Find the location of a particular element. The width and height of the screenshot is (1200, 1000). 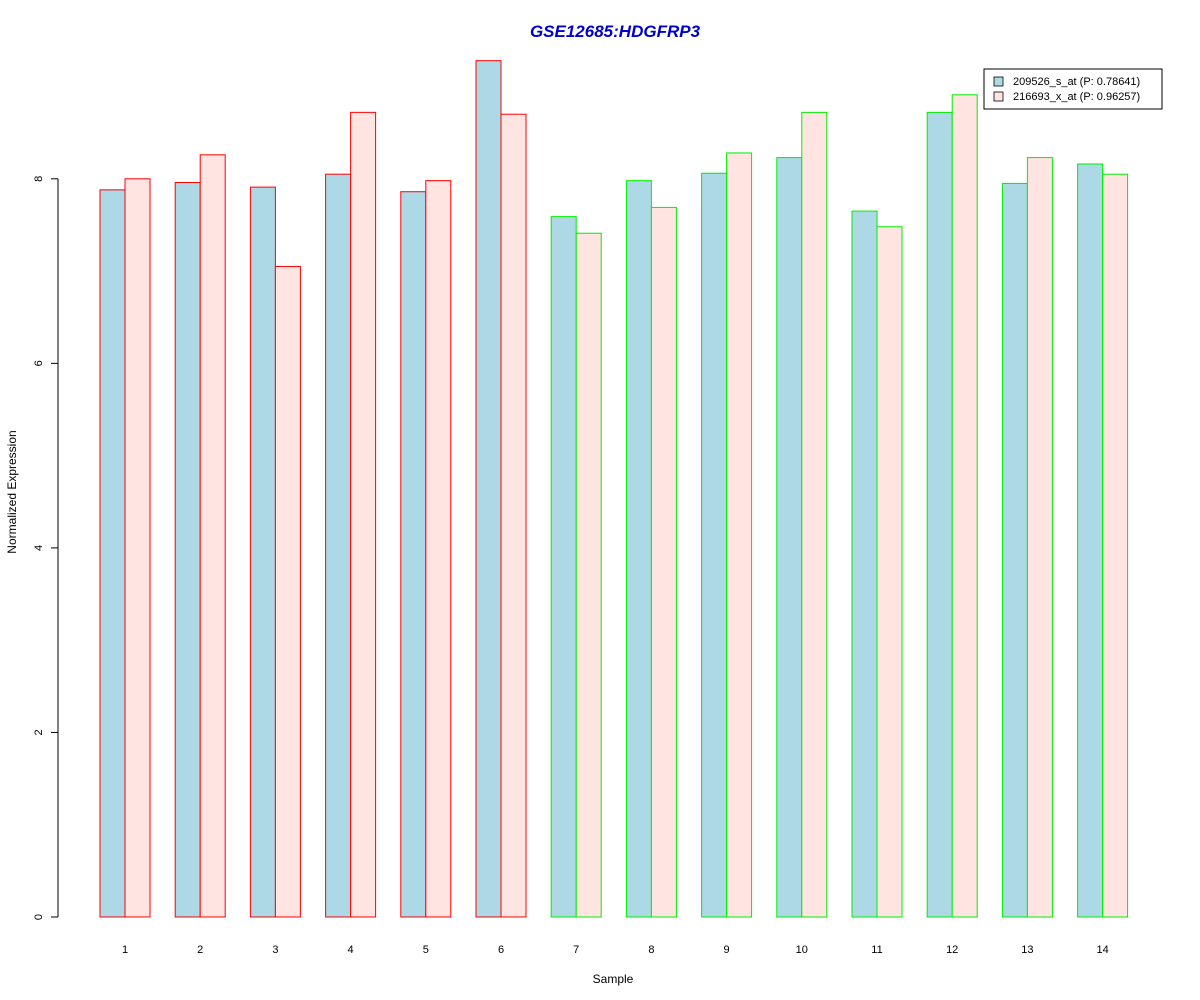

x-tick-label: 5 is located at coordinates (426, 950).